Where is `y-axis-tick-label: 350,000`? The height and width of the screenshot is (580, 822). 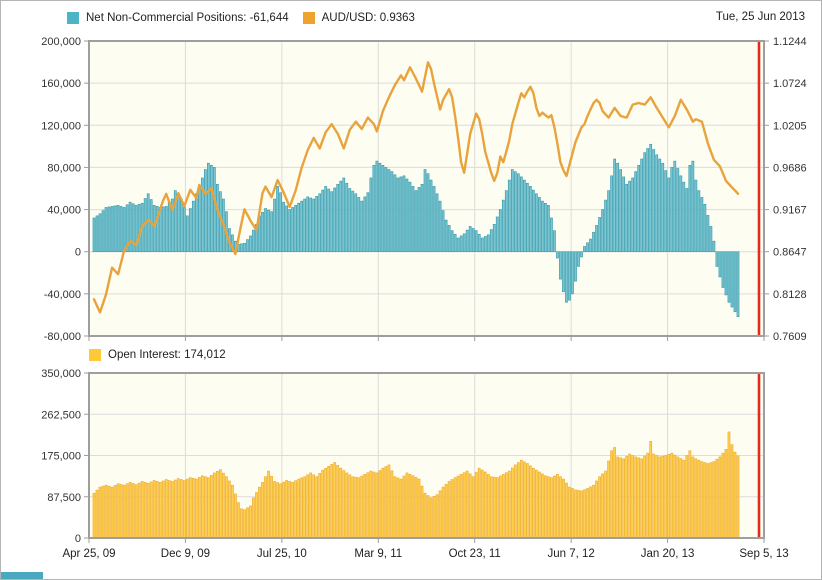
y-axis-tick-label: 350,000 is located at coordinates (61, 374).